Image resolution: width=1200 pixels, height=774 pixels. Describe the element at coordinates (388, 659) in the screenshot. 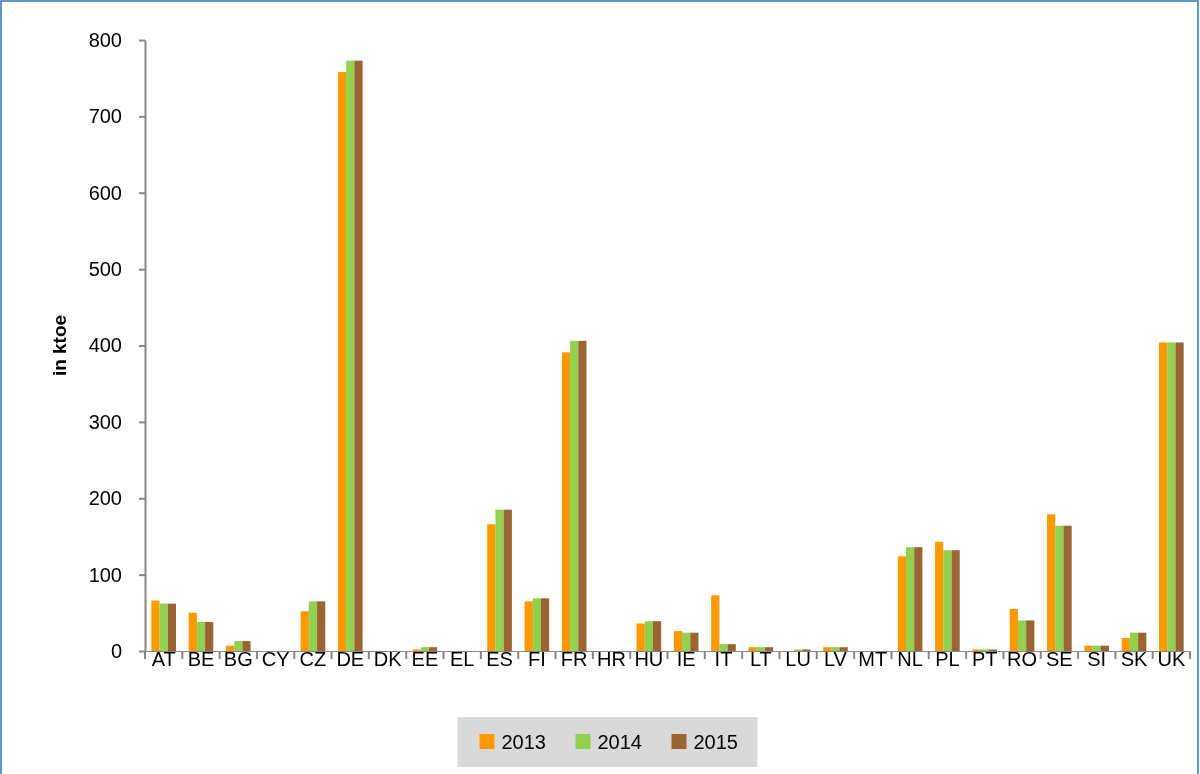

I see `x-tick-label: DK` at that location.